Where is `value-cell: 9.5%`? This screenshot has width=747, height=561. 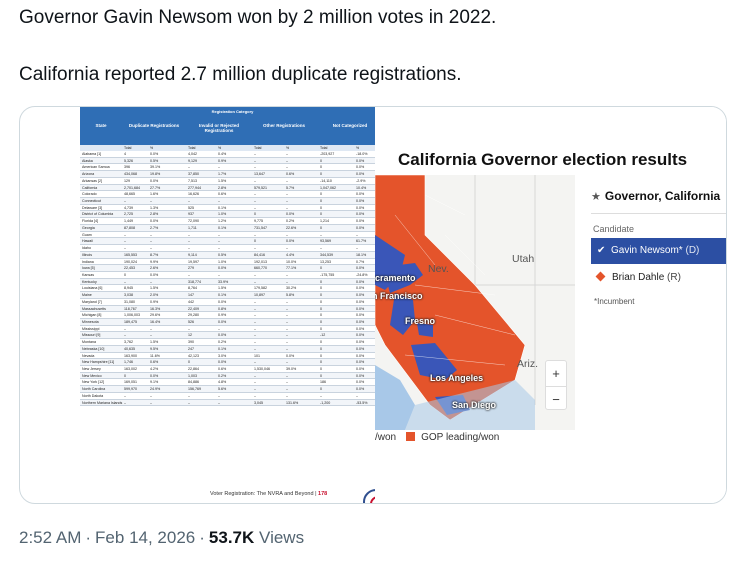 value-cell: 9.5% is located at coordinates (154, 348).